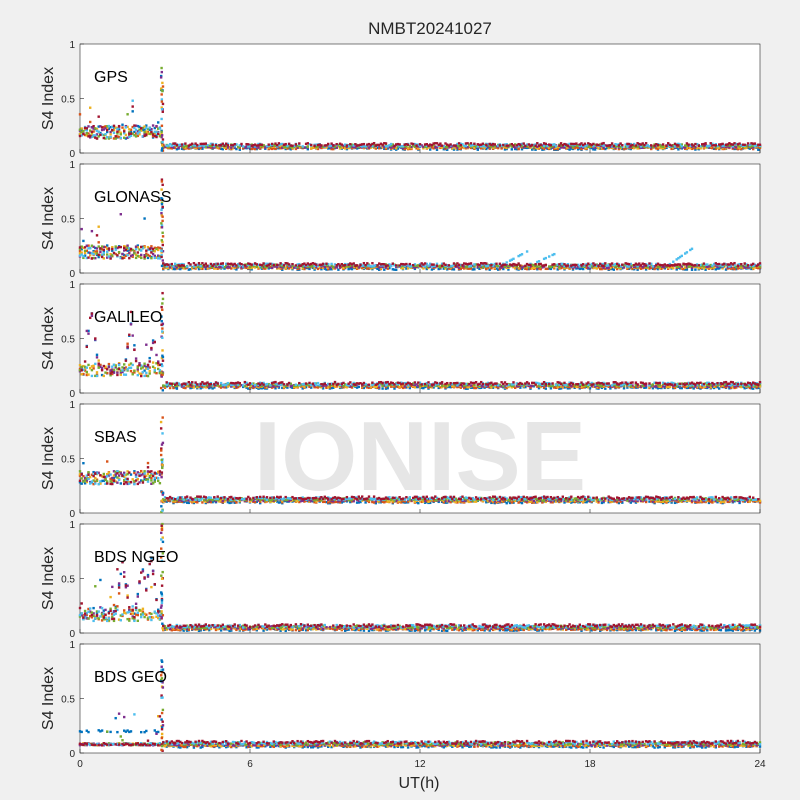  I want to click on y-tick-label: 0.5, so click(68, 100).